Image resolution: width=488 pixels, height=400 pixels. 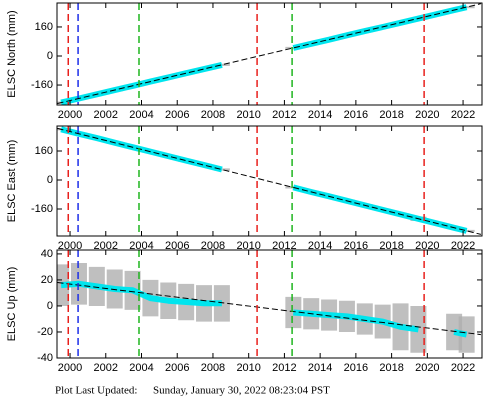 What do you see at coordinates (45, 358) in the screenshot?
I see `y-tick-label: -40` at bounding box center [45, 358].